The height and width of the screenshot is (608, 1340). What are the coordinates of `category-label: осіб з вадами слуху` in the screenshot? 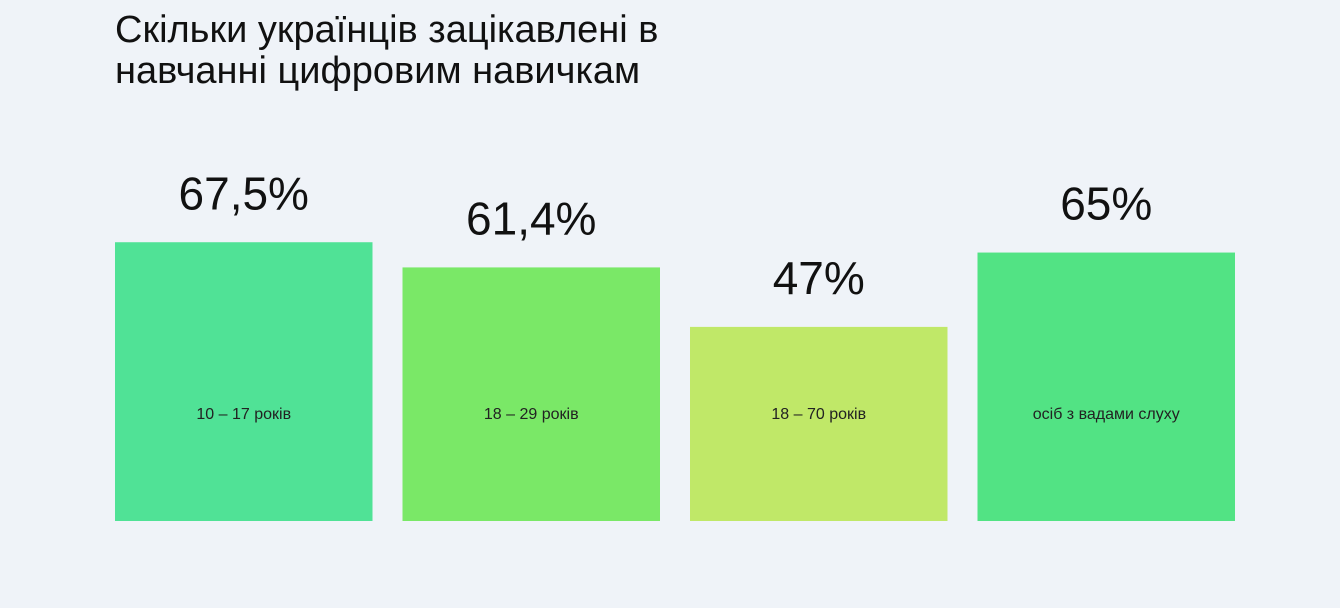 It's located at (1106, 414).